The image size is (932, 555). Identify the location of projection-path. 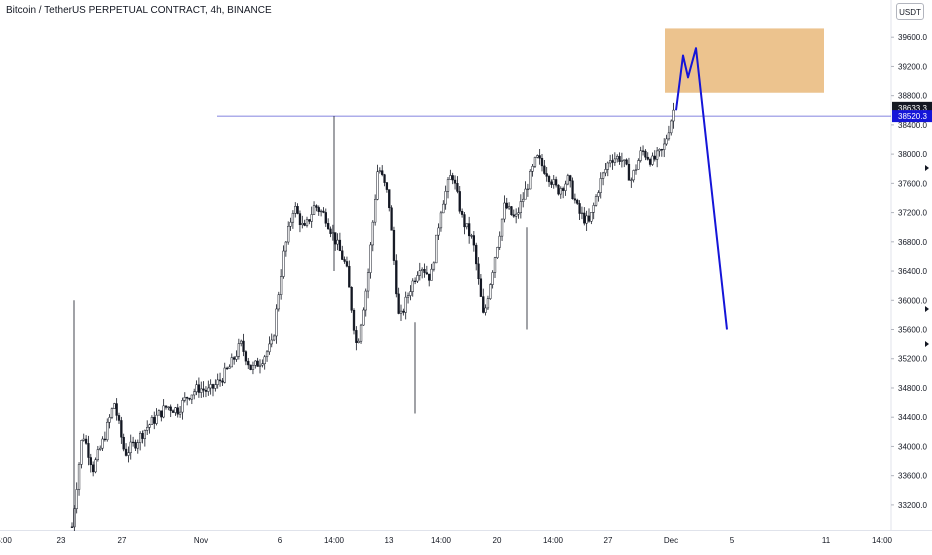
(701, 188).